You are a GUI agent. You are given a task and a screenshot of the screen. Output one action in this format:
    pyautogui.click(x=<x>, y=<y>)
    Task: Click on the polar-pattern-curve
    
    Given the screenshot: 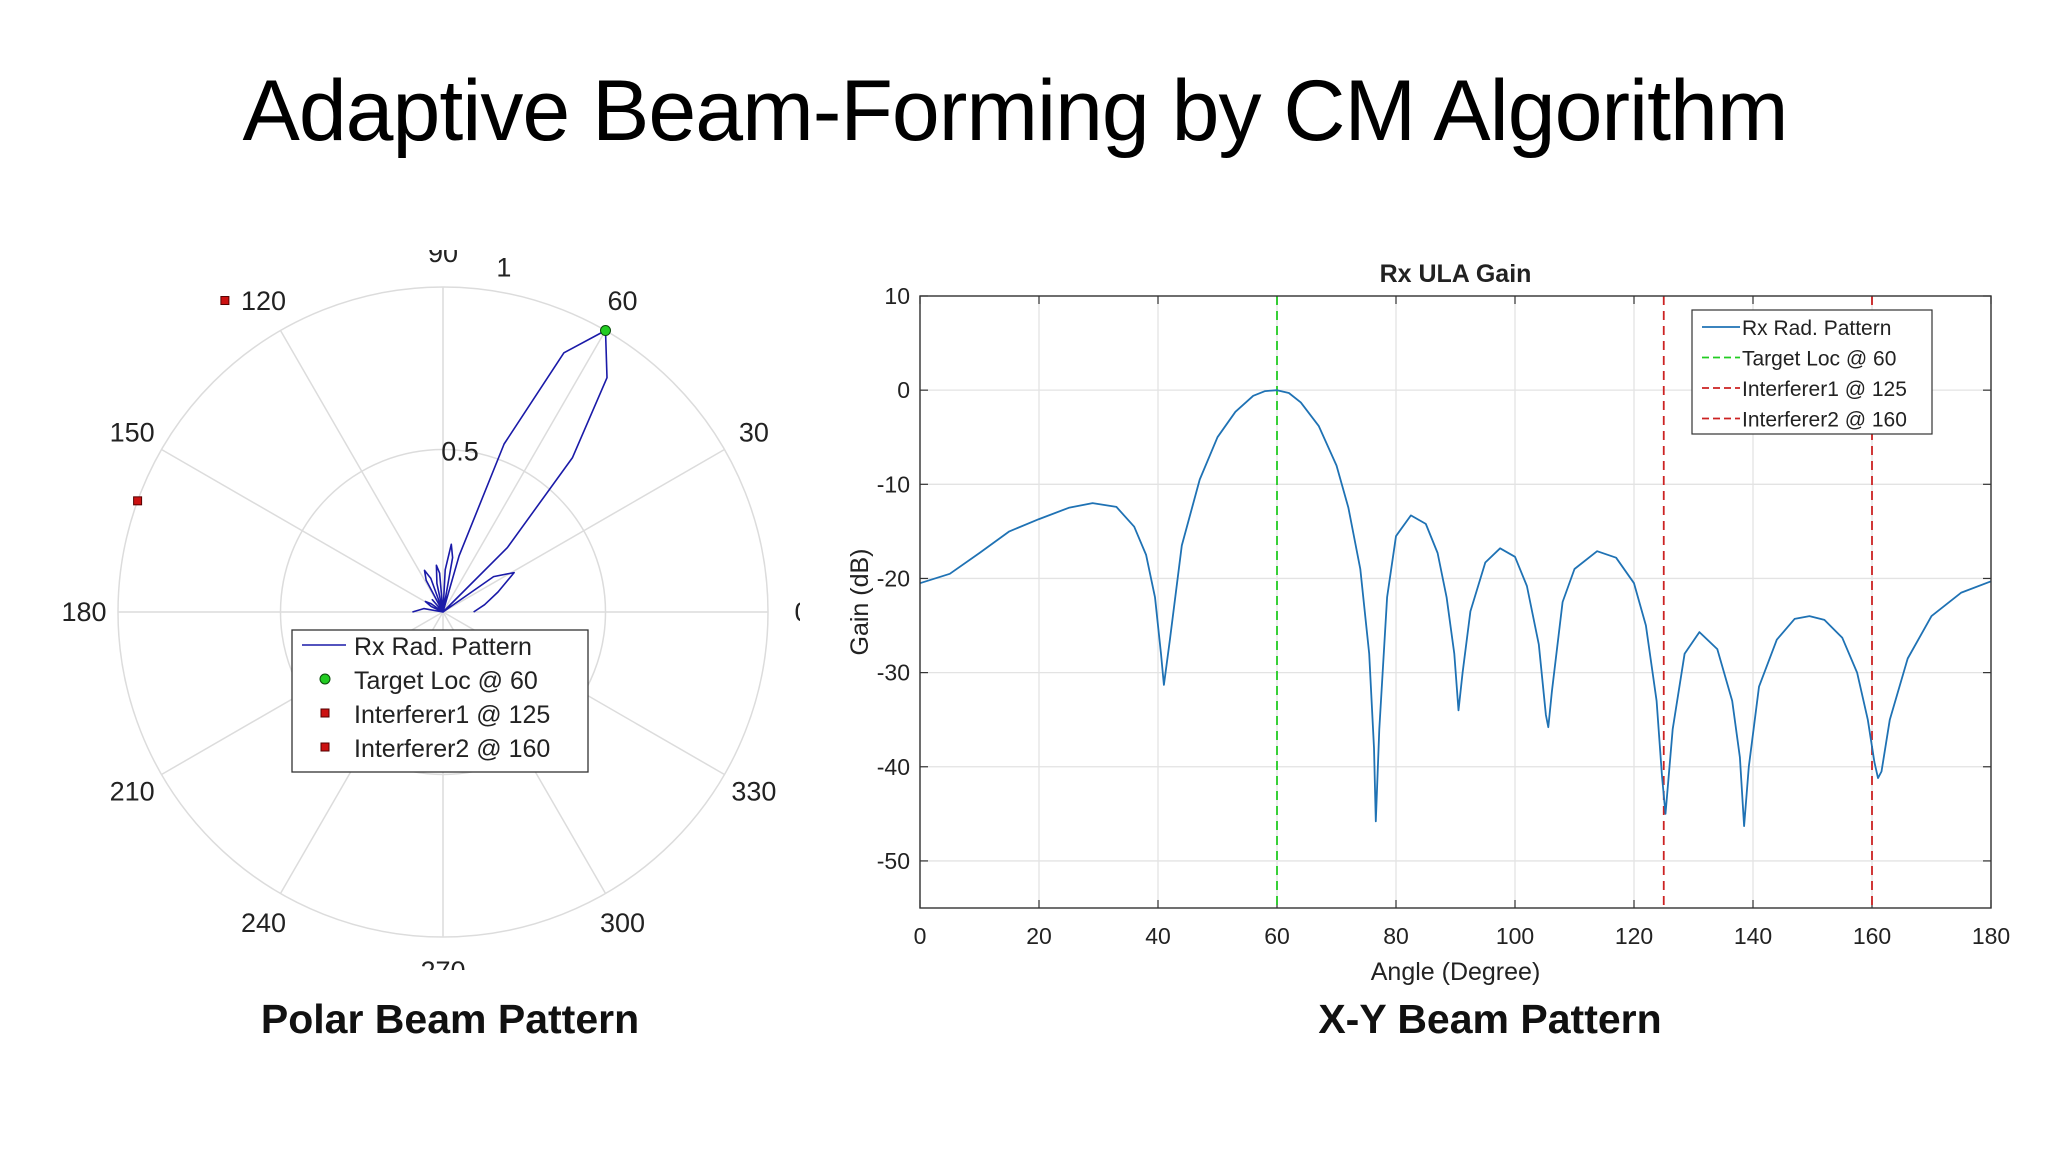 What is the action you would take?
    pyautogui.click(x=510, y=471)
    